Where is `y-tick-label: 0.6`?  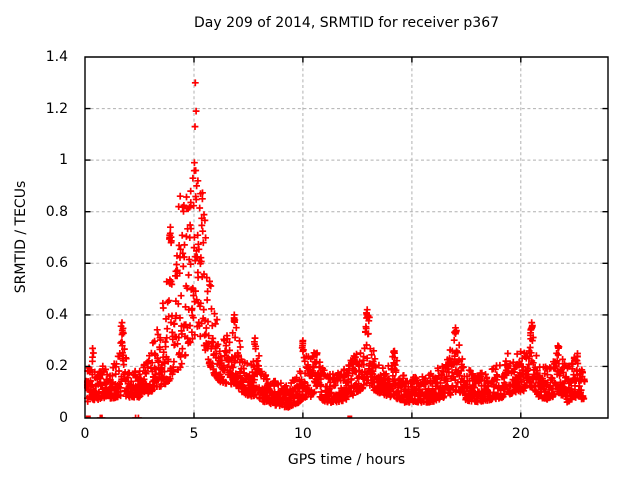
y-tick-label: 0.6 is located at coordinates (56, 263).